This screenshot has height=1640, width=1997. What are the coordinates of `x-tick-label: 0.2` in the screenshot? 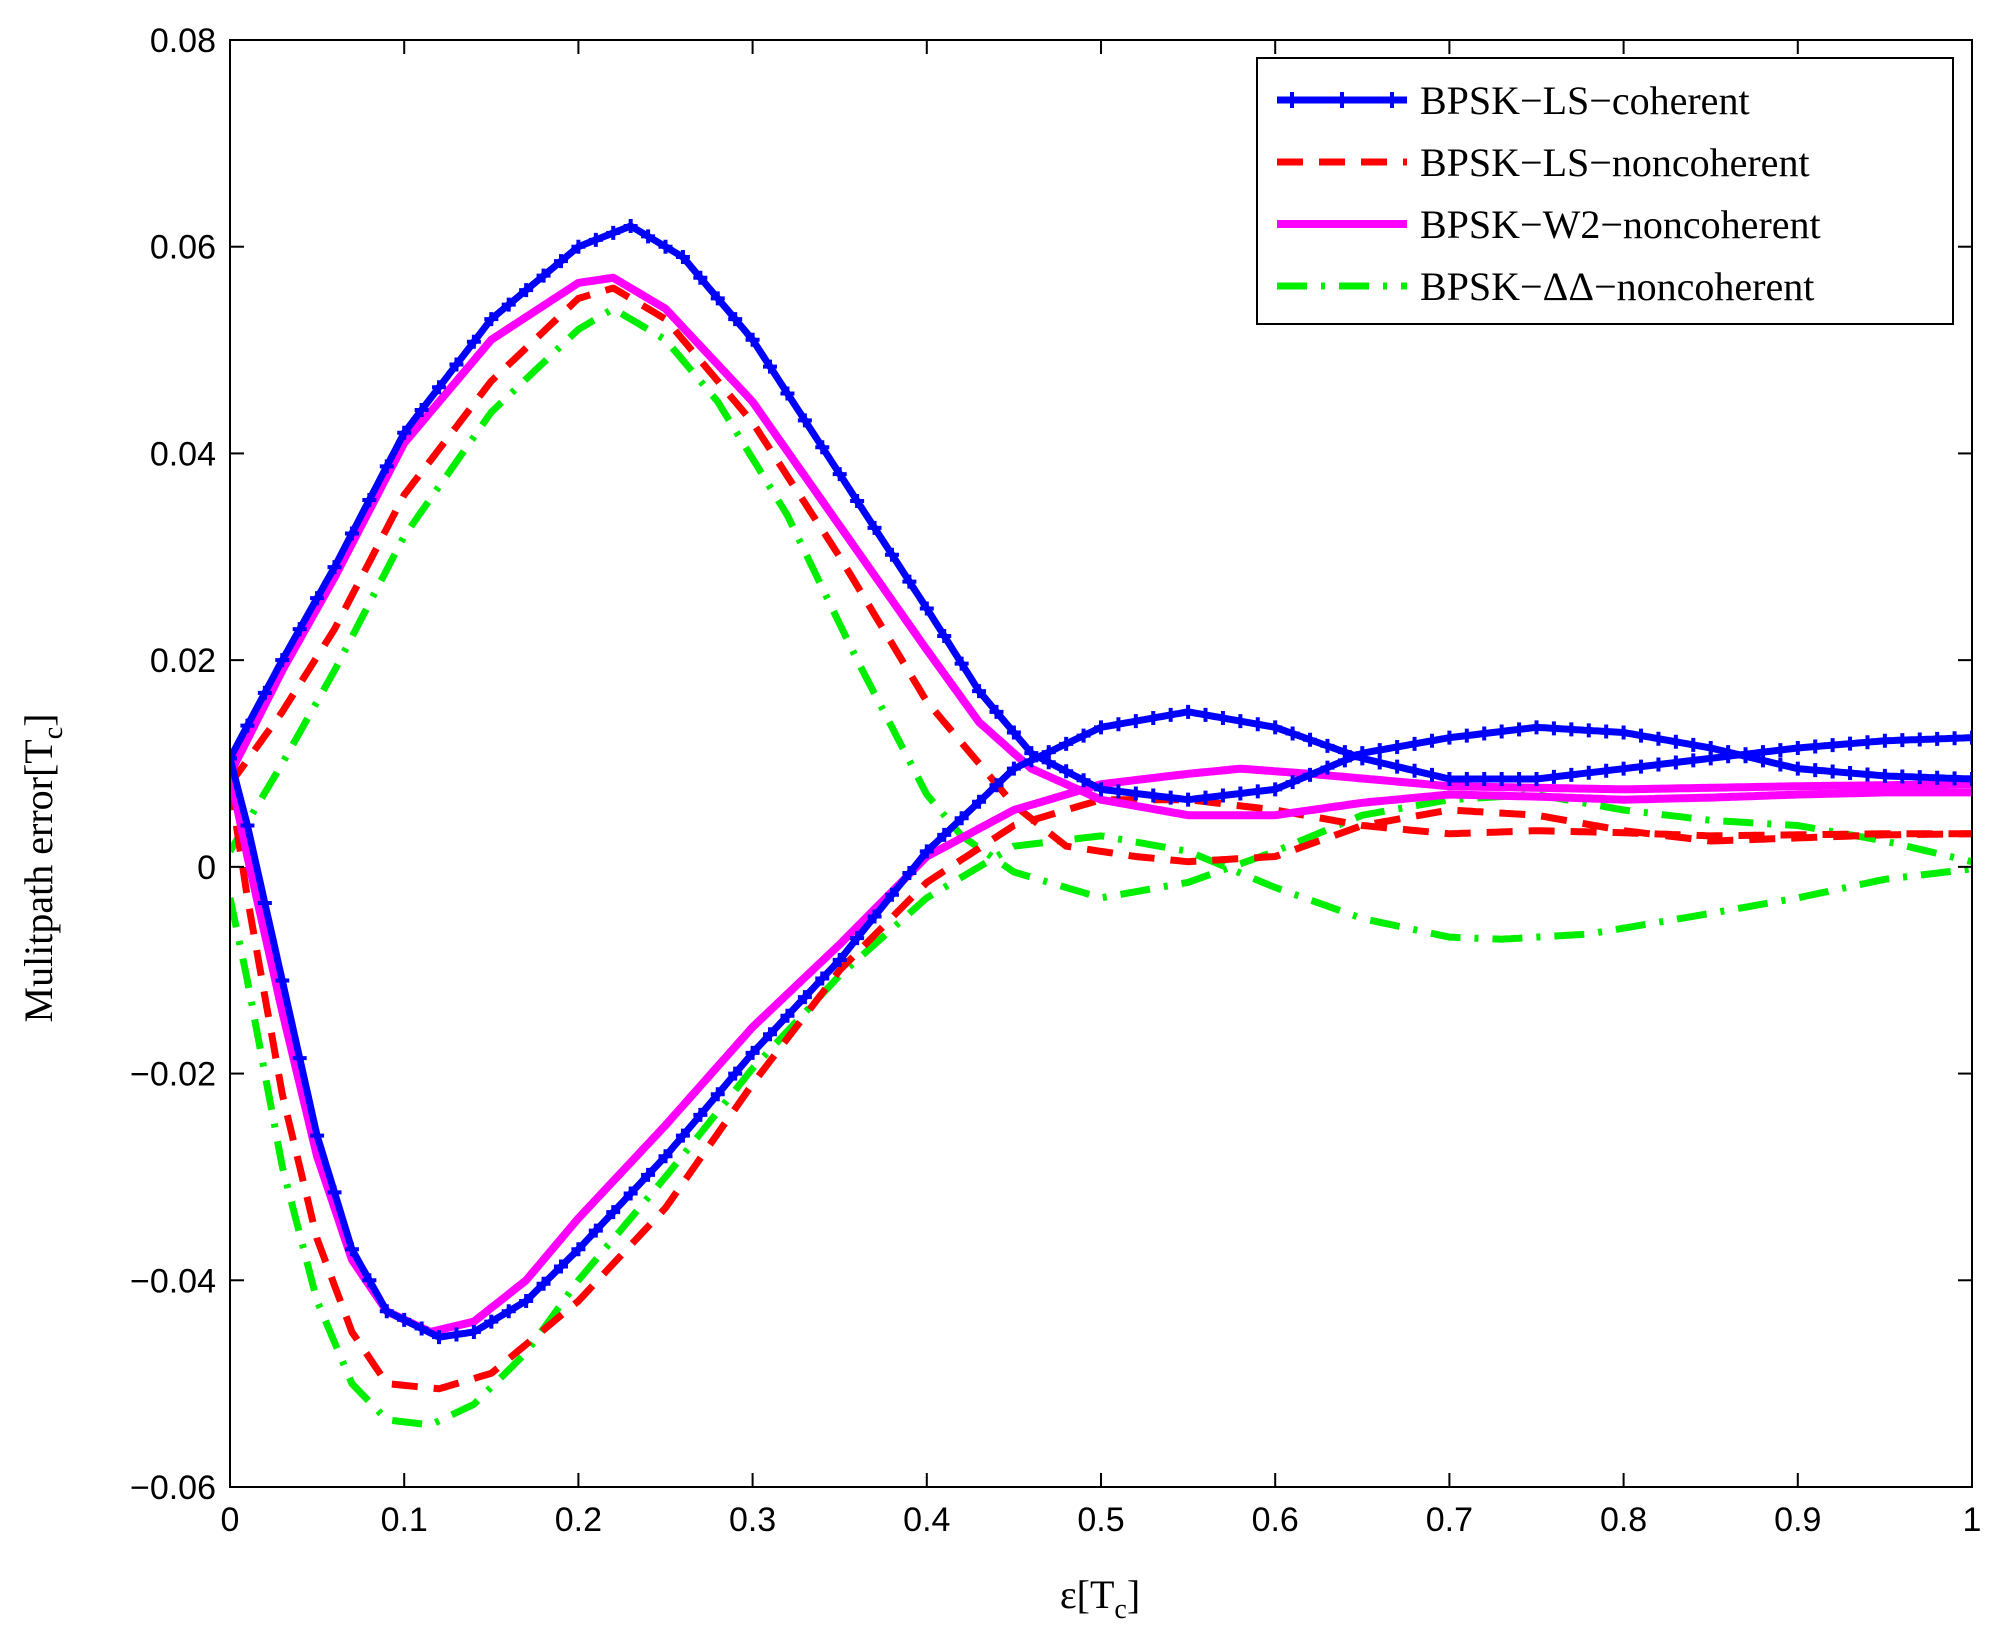 It's located at (578, 1520).